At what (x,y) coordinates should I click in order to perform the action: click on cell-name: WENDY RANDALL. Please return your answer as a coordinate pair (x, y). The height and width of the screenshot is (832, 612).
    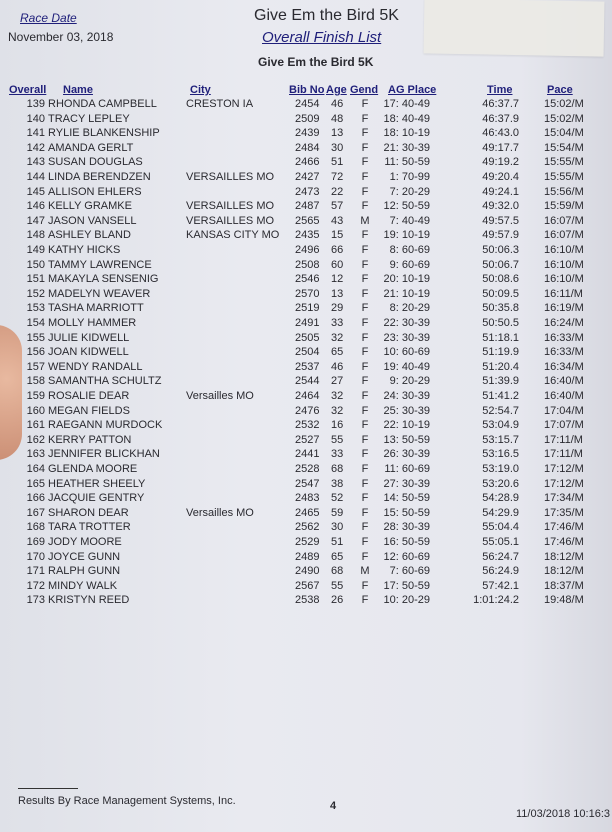
    Looking at the image, I should click on (95, 366).